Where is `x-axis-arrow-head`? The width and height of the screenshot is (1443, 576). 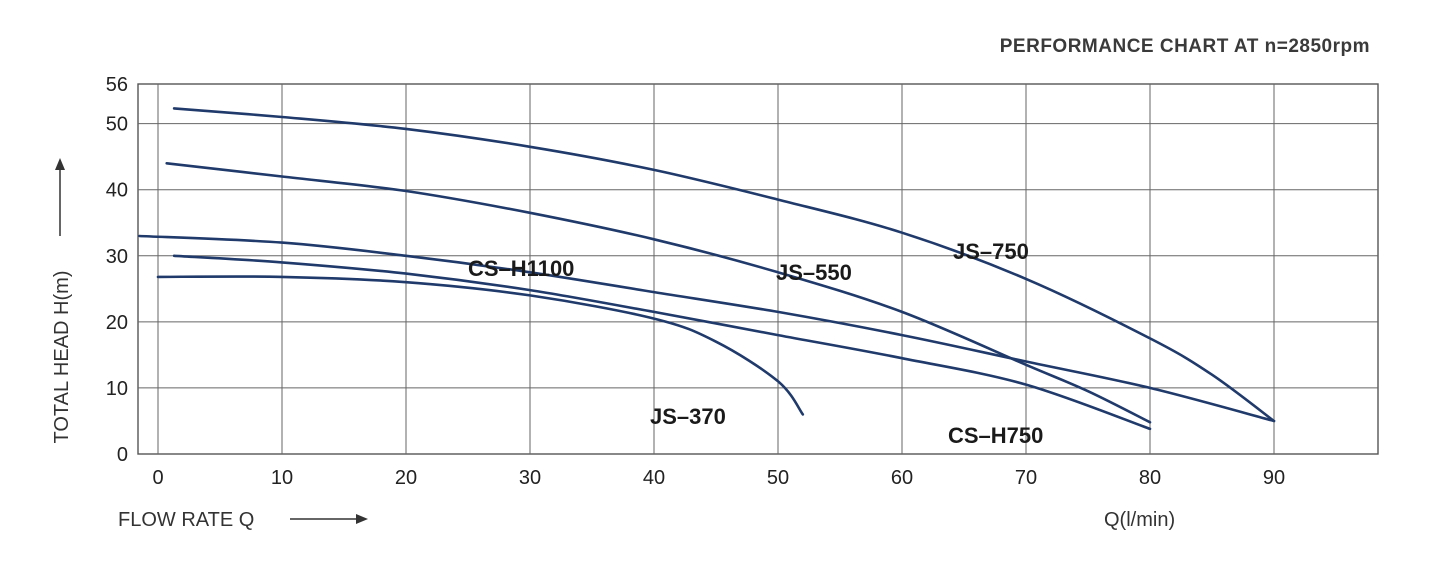 x-axis-arrow-head is located at coordinates (362, 519).